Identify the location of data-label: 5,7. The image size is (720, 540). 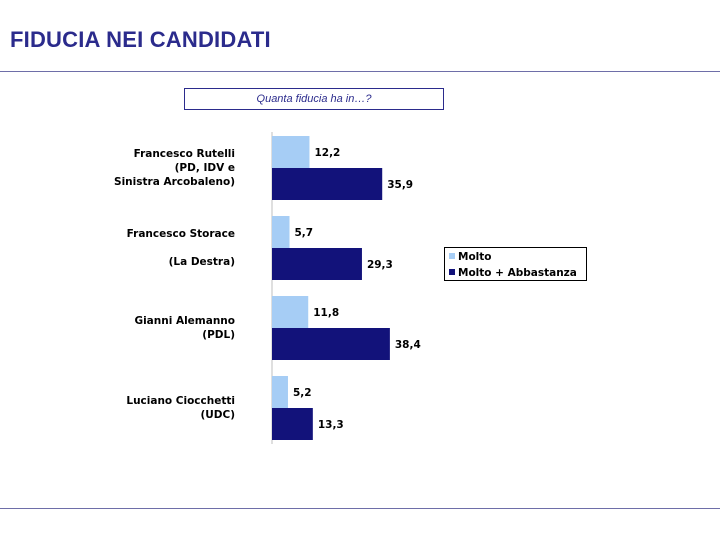
(303, 233).